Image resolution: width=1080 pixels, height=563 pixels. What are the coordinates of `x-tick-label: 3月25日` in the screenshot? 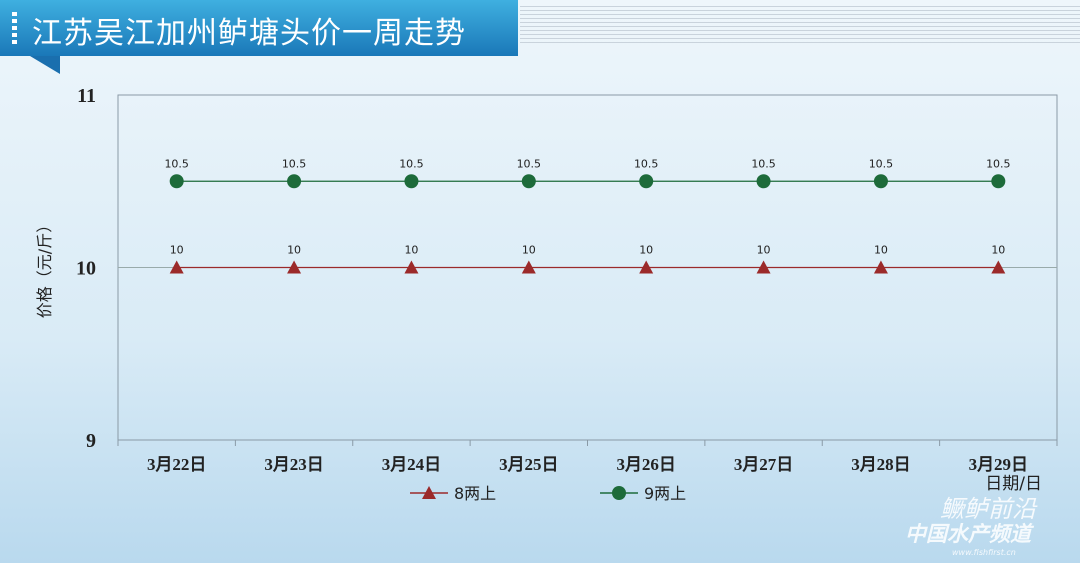 It's located at (529, 464).